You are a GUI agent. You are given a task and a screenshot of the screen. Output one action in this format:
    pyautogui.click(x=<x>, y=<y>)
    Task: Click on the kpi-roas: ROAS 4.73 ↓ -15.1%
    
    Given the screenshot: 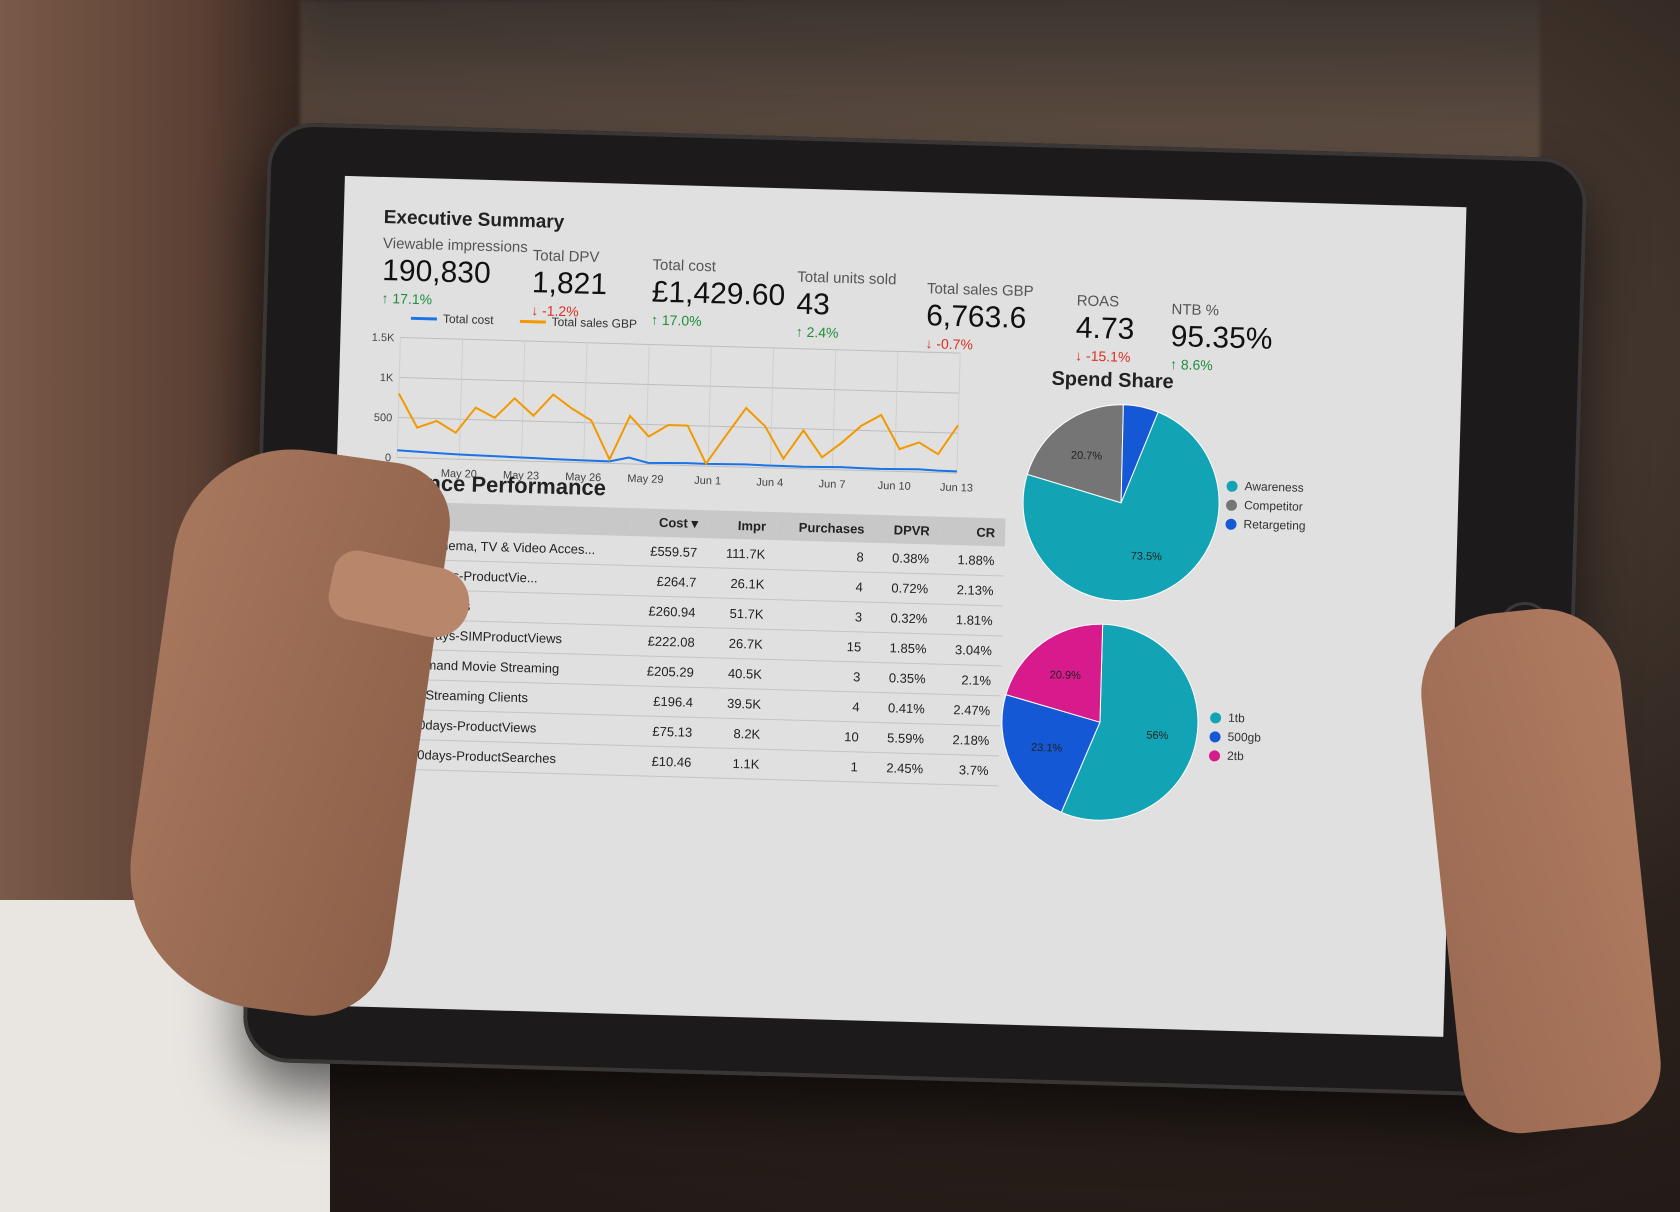 What is the action you would take?
    pyautogui.click(x=1105, y=328)
    